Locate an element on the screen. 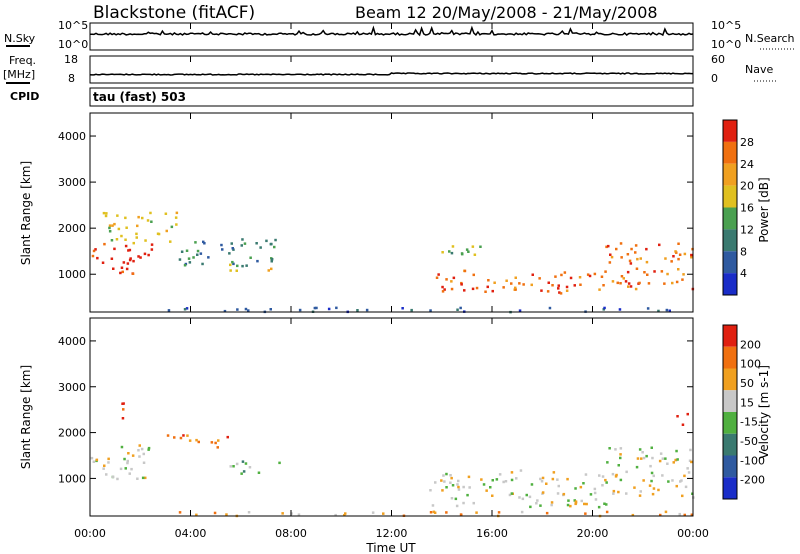 Image resolution: width=800 pixels, height=554 pixels. colorbar-tick-label: -100 is located at coordinates (752, 460).